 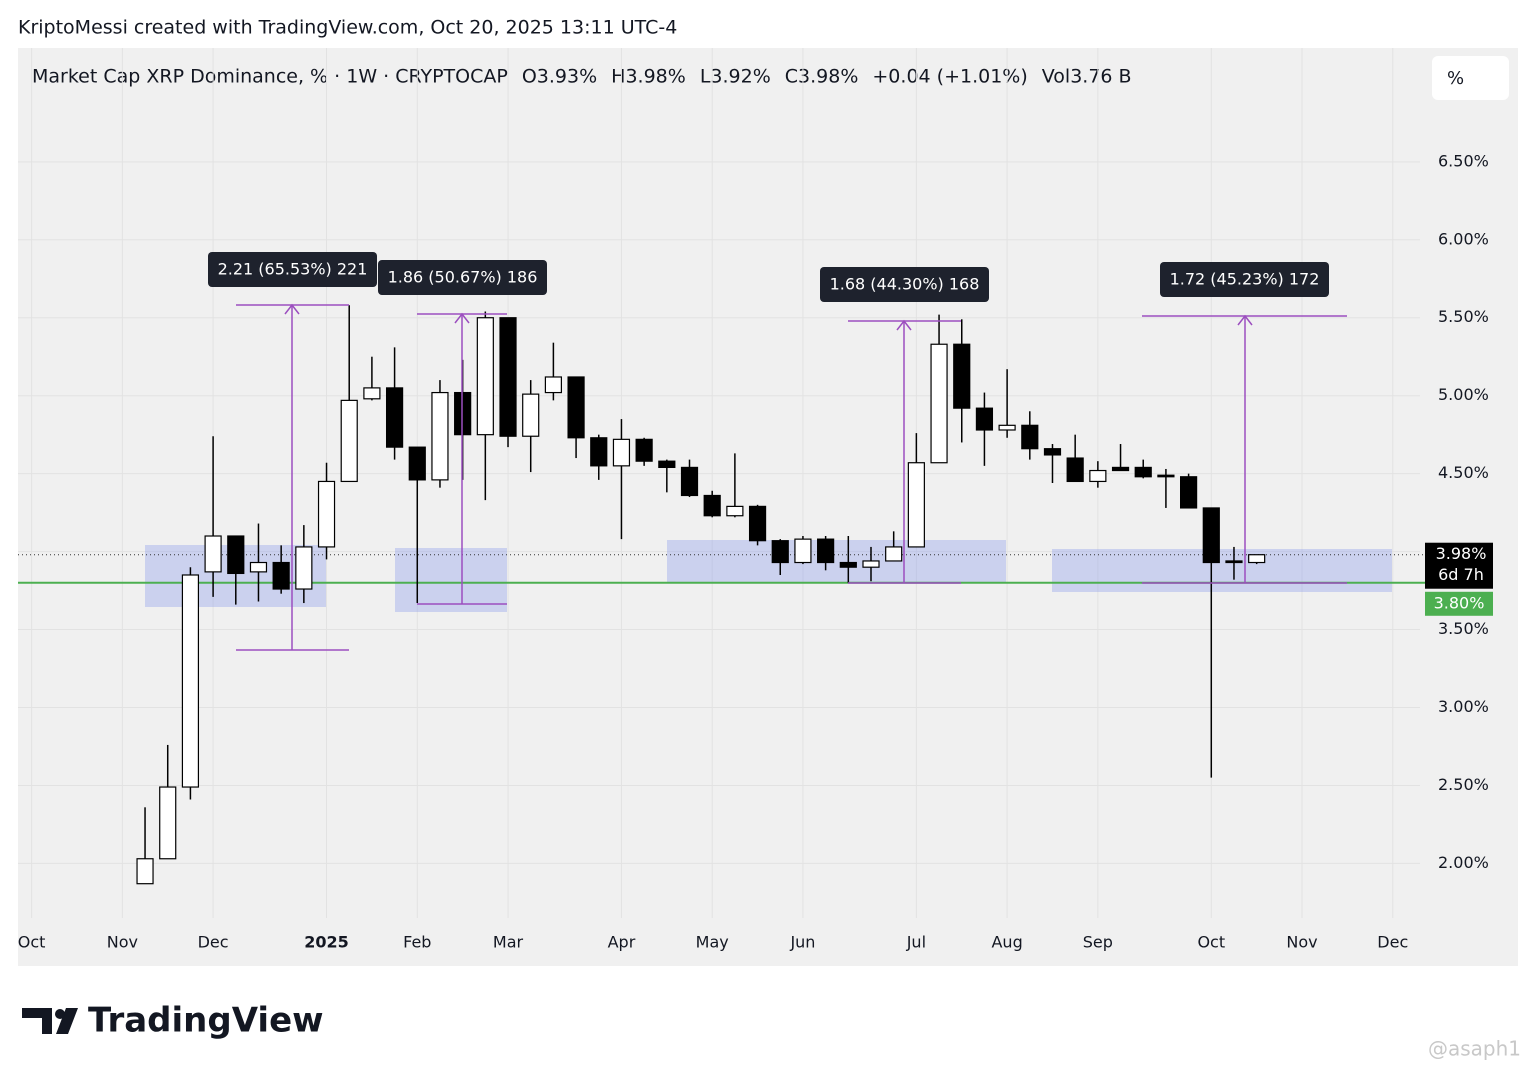 I want to click on x-tick-label: Sep, so click(x=1098, y=942).